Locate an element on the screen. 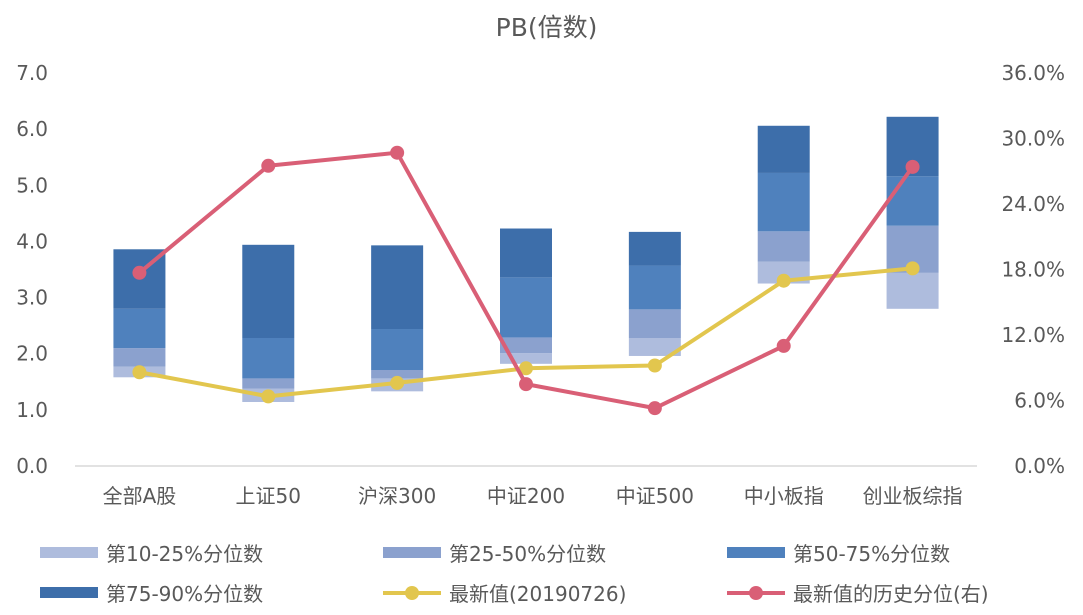 This screenshot has width=1083, height=615. legend-item-p75-90: 第75-90%分位数 is located at coordinates (151, 592).